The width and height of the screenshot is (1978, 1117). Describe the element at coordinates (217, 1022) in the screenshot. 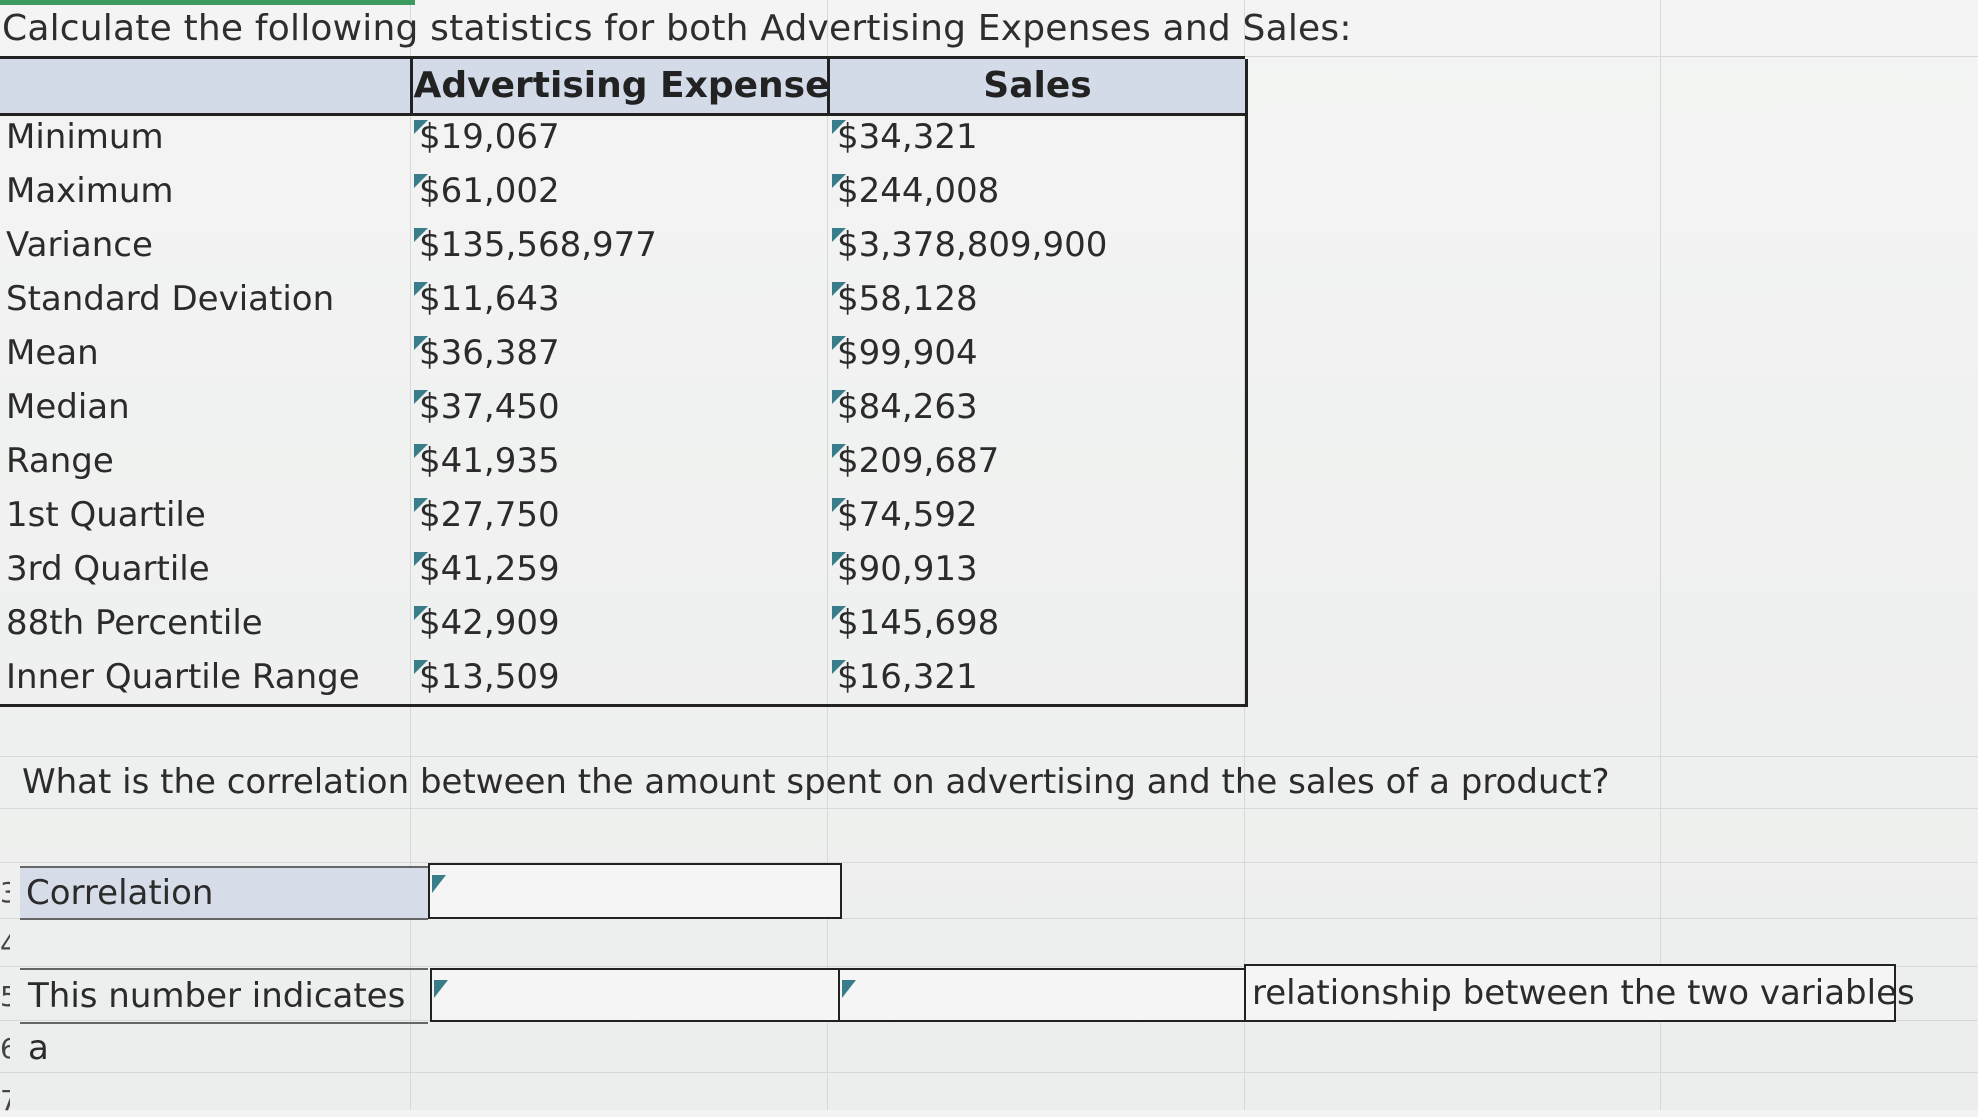

I see `indicates-label: This number indicates a` at that location.